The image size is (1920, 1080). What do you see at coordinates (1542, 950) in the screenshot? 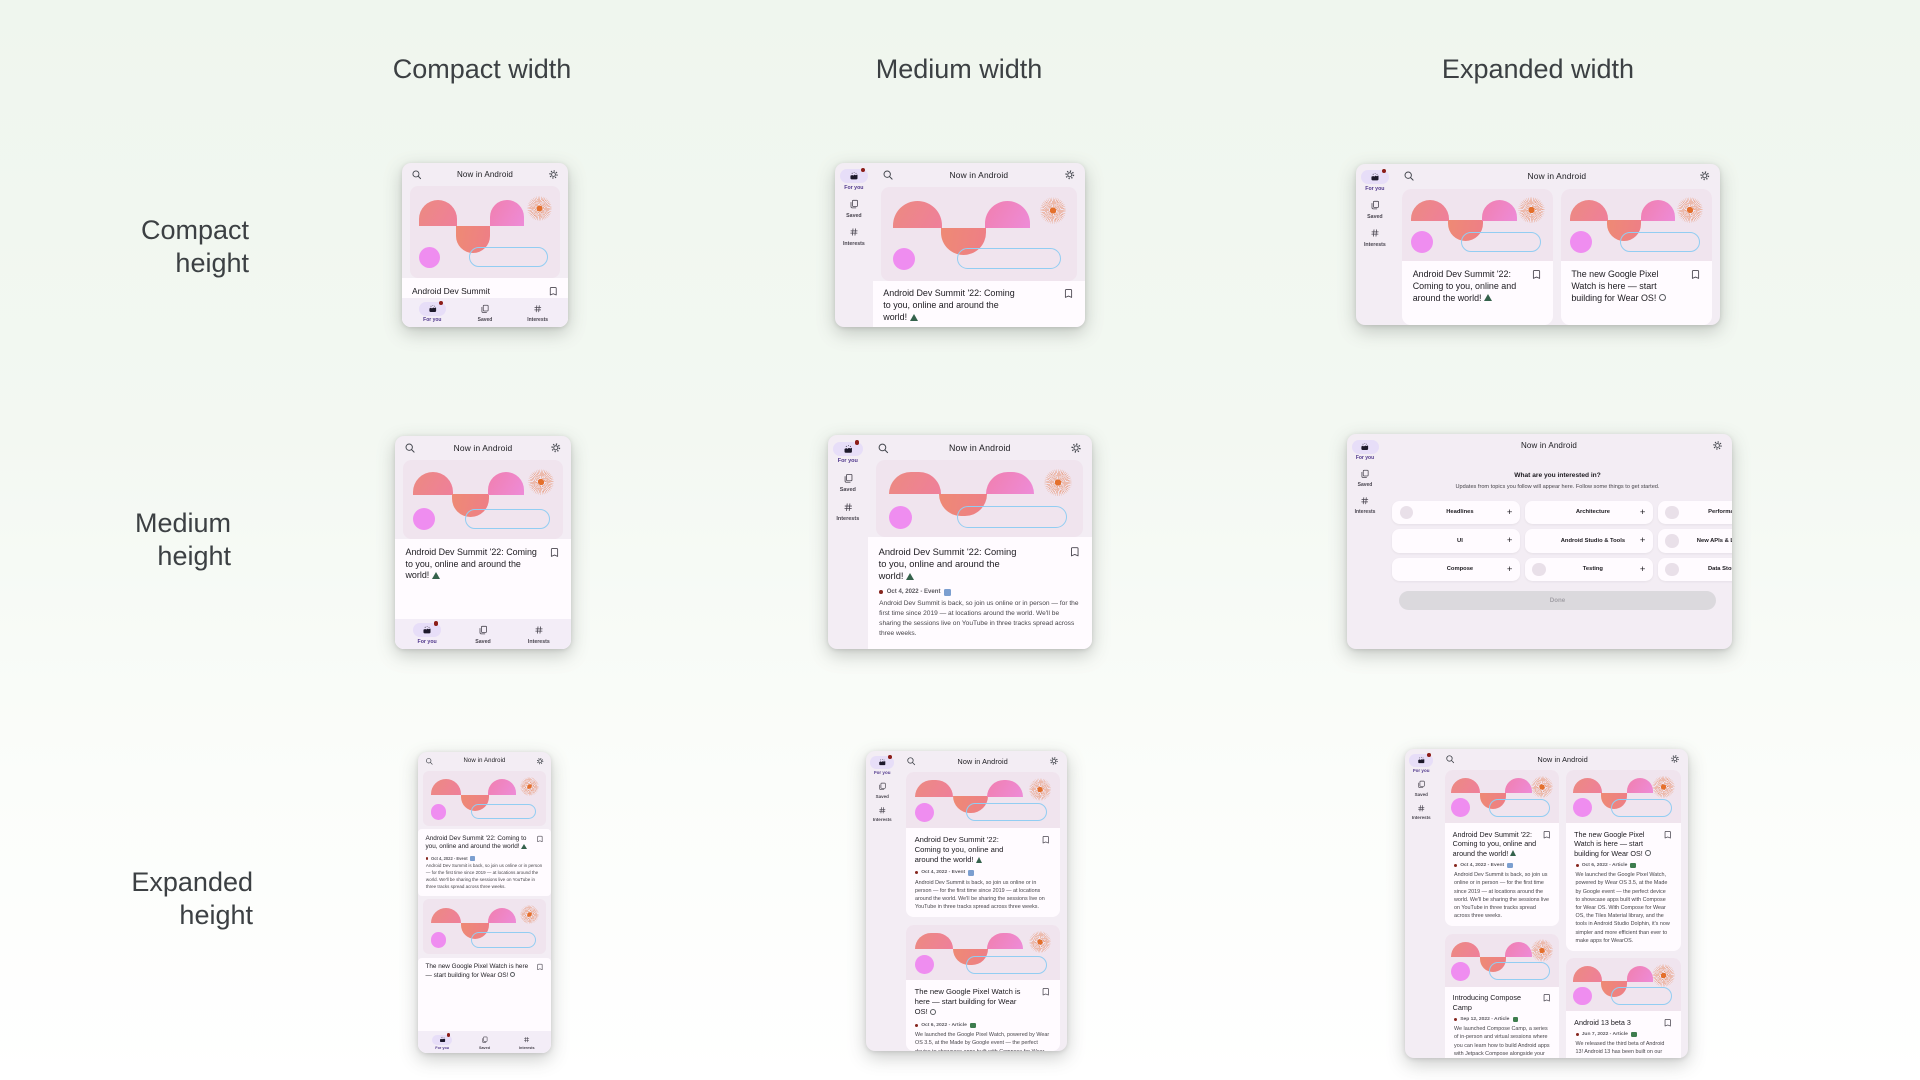
I see `sunburst-graphic` at bounding box center [1542, 950].